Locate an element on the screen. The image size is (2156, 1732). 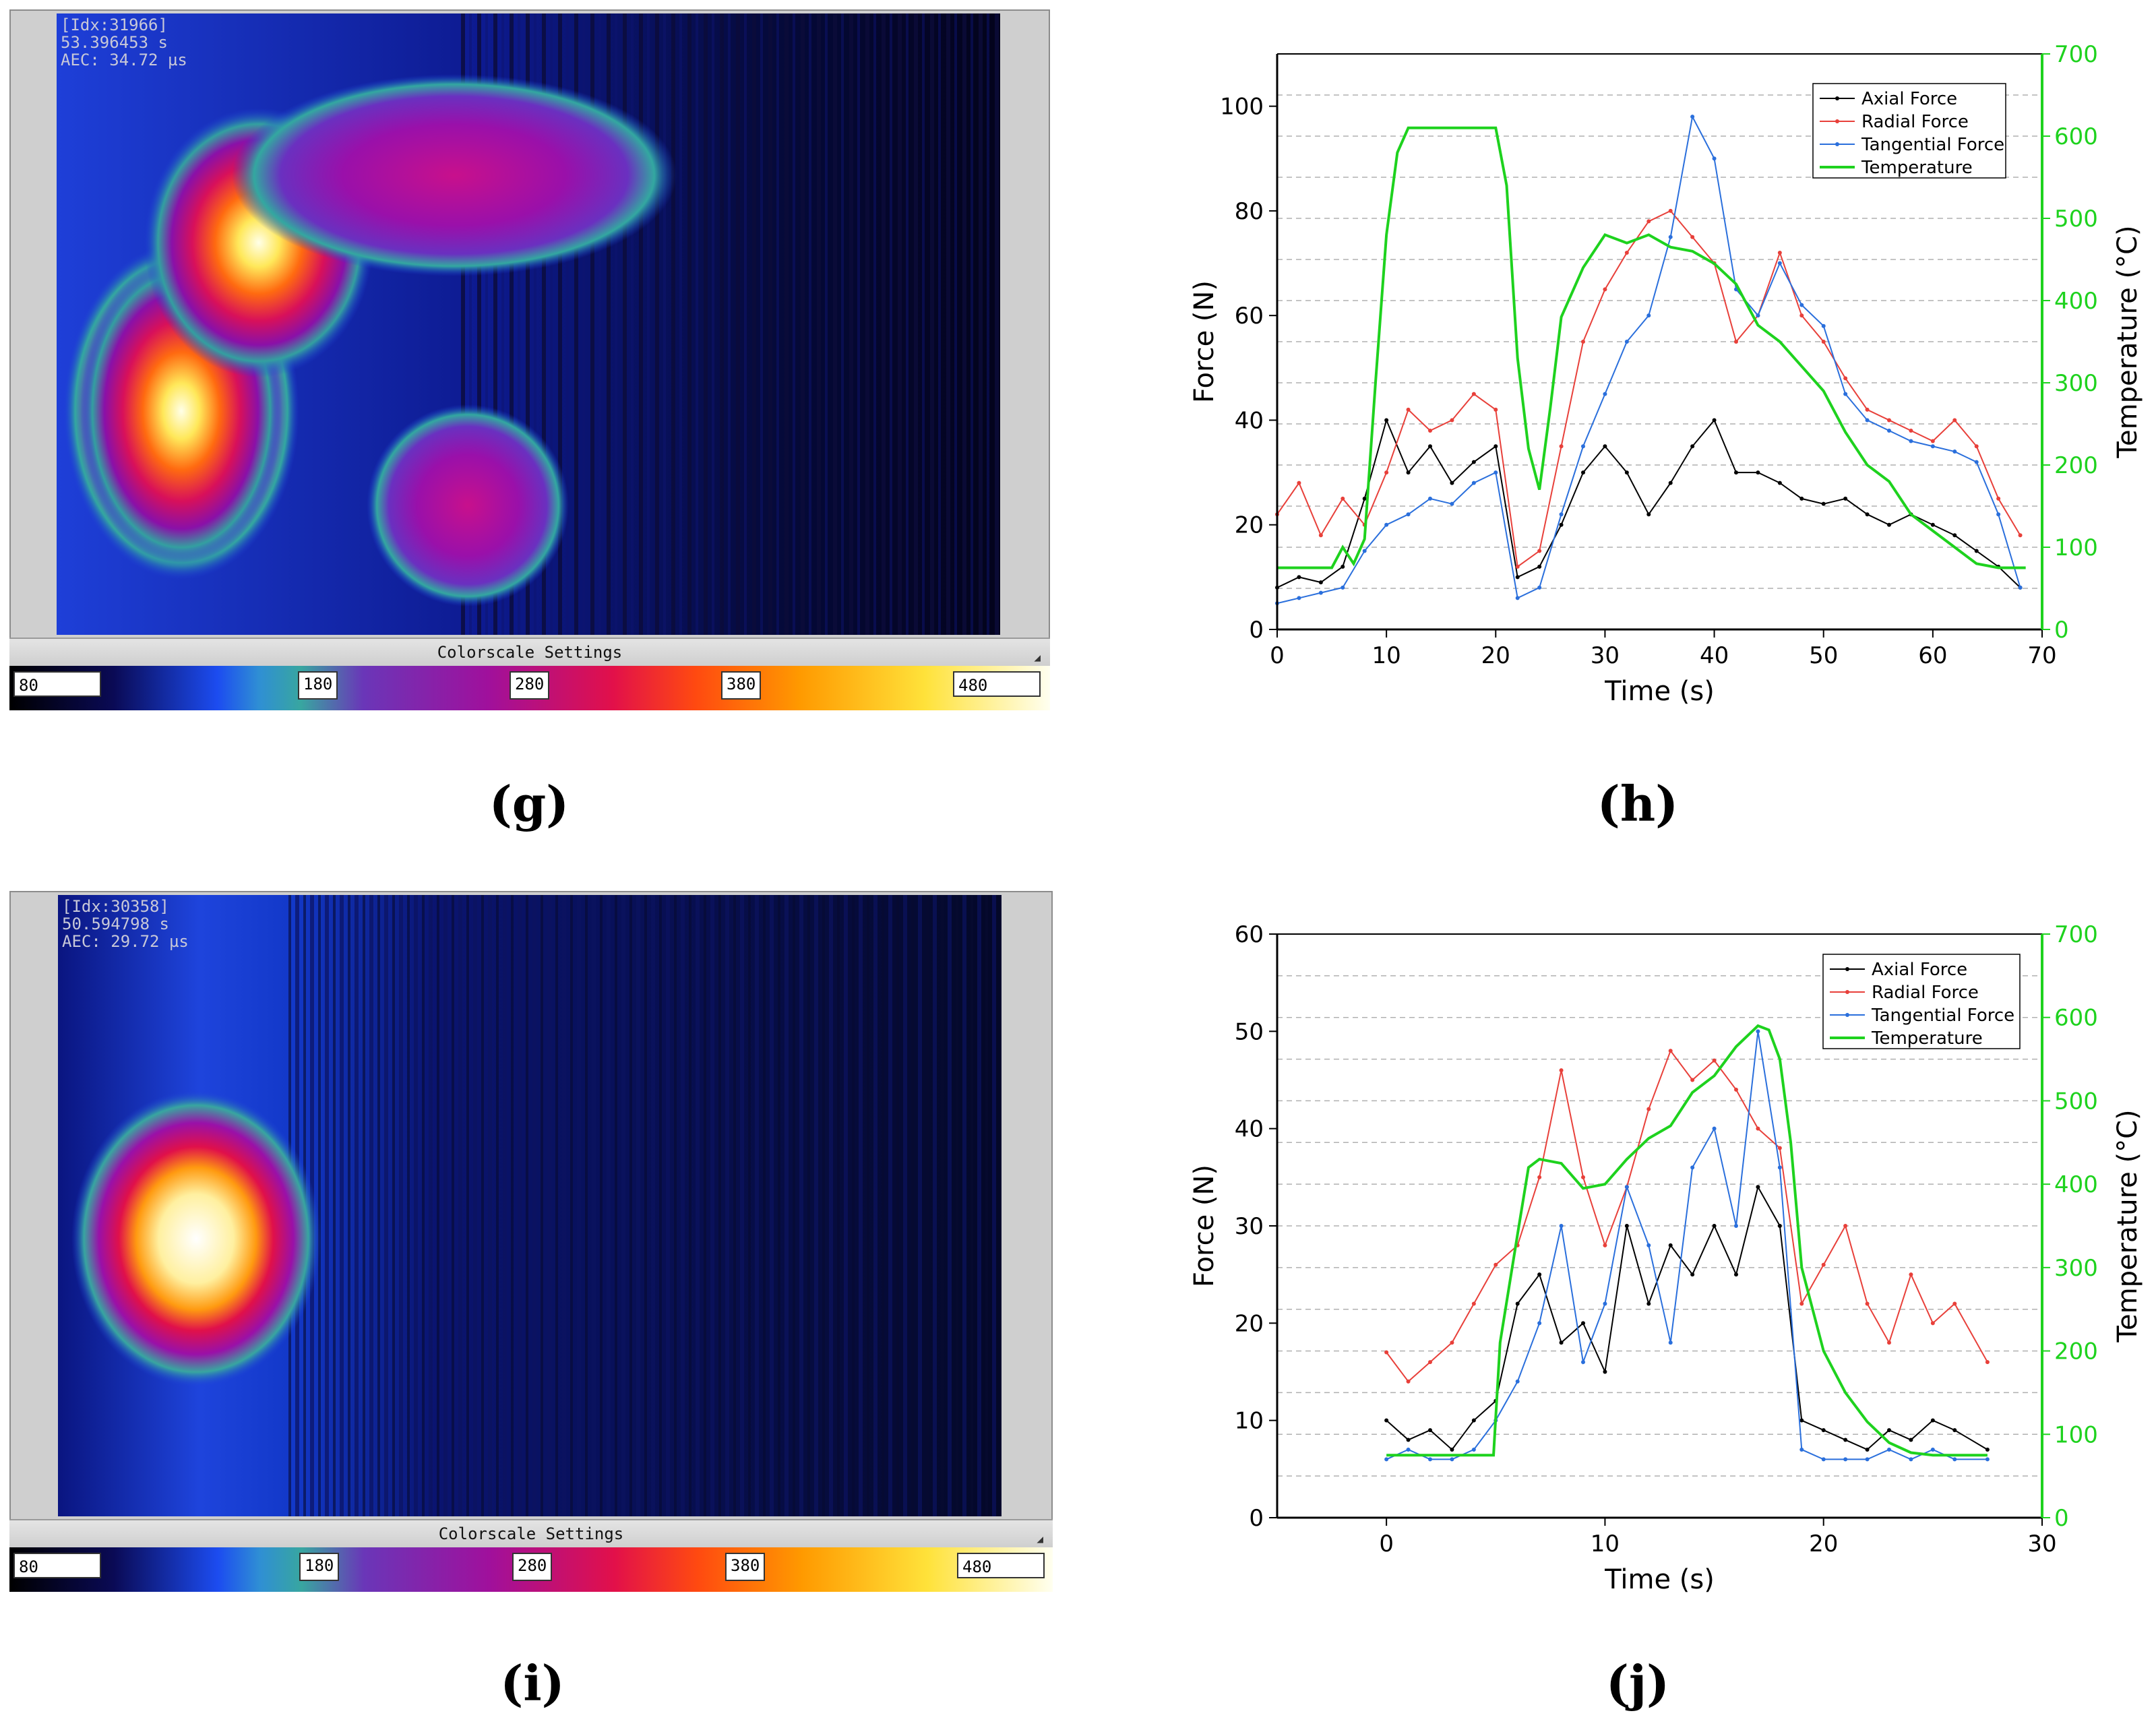
panel-label-j: (j) is located at coordinates (1638, 1683).